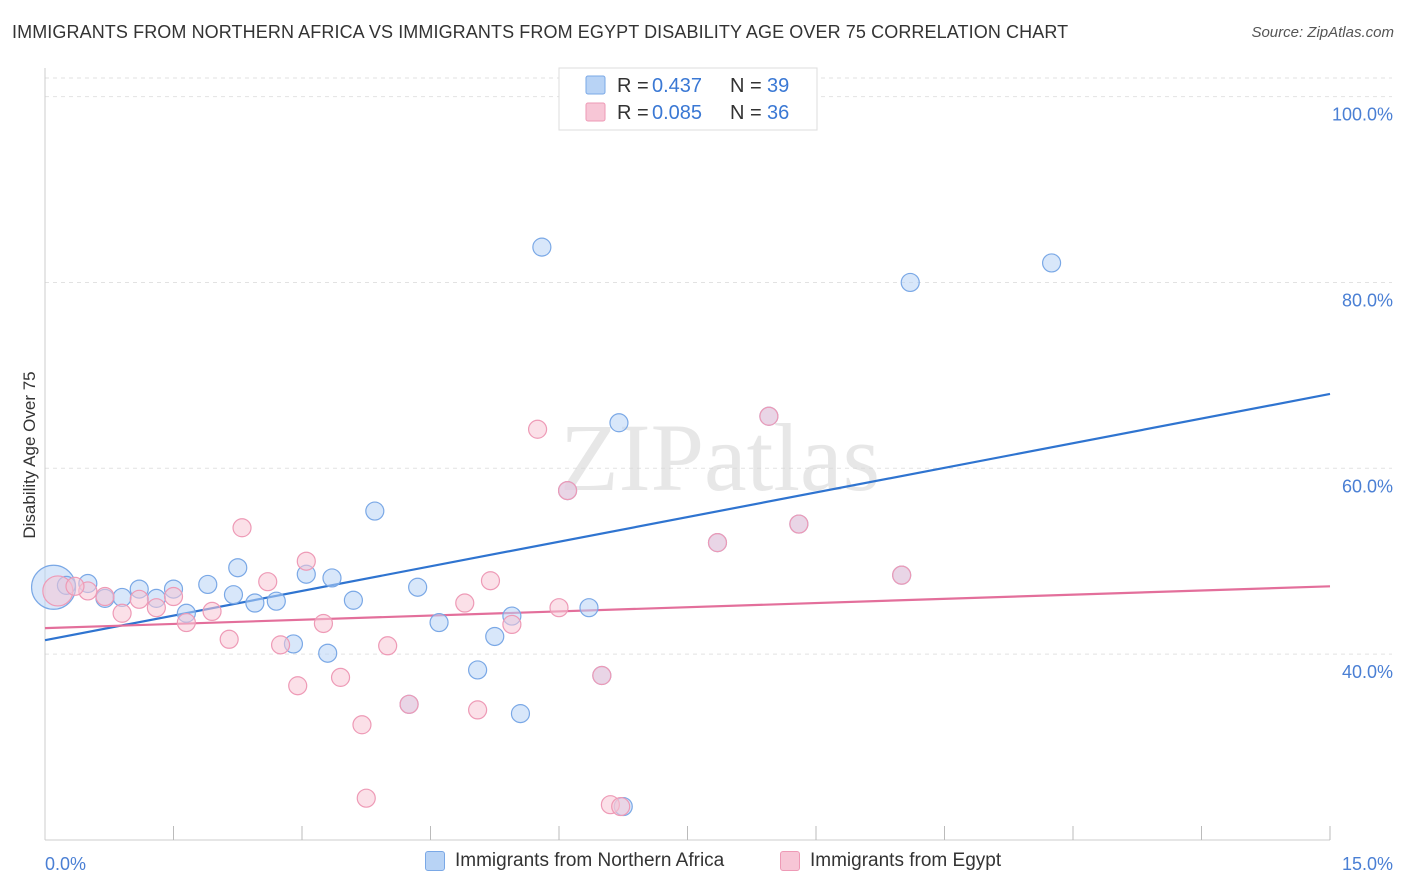 This screenshot has height=892, width=1406. I want to click on pink-swatch, so click(790, 861).